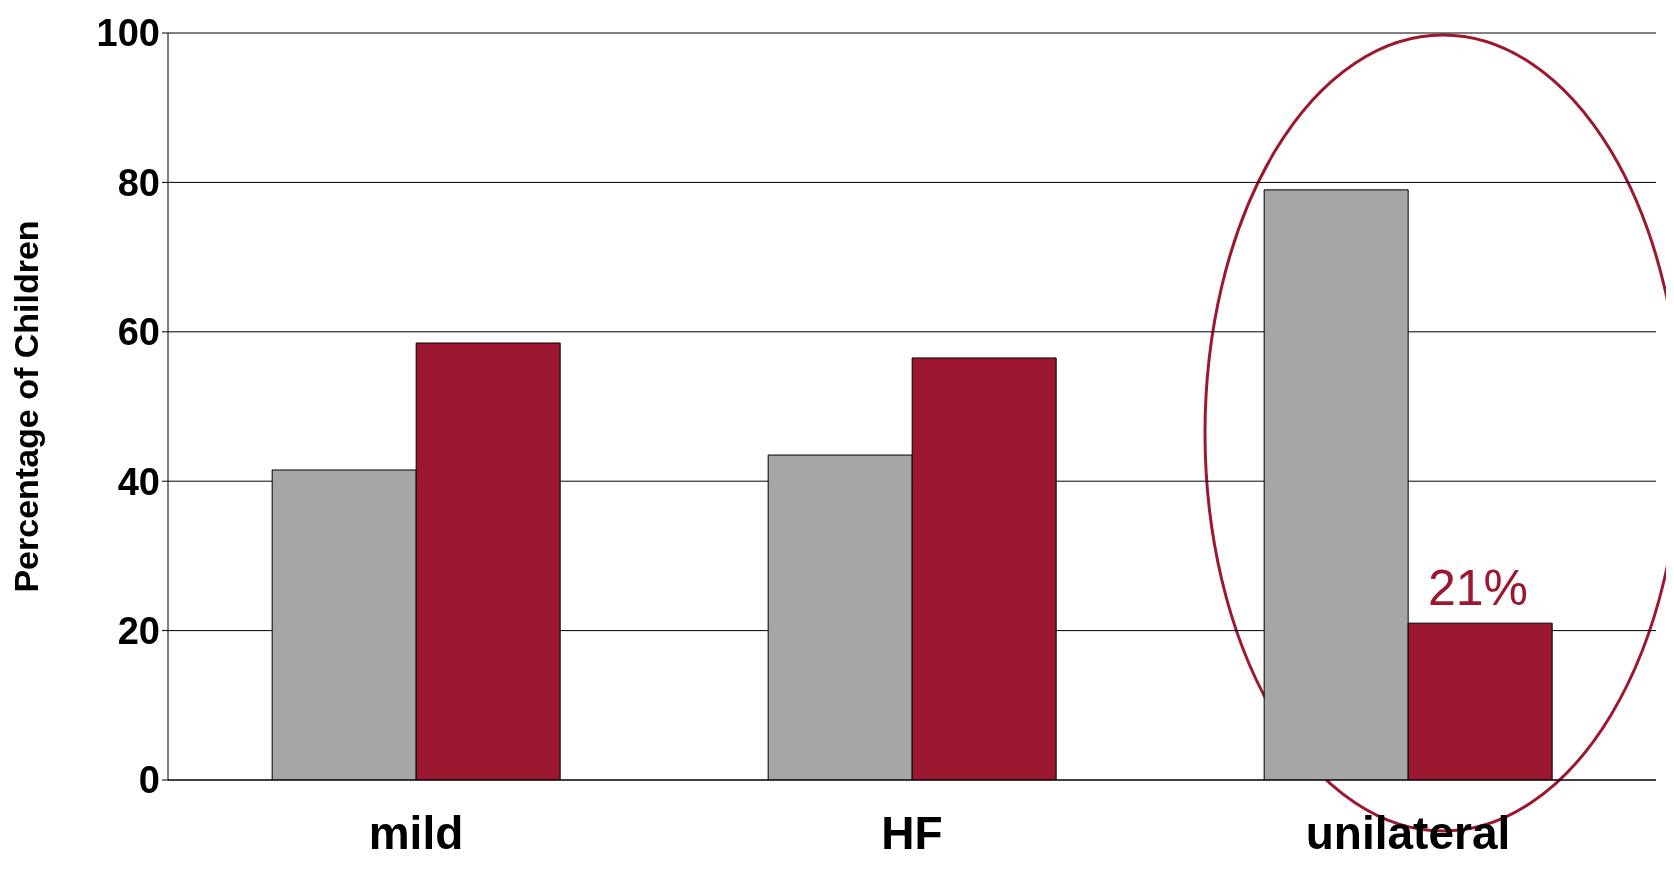 The image size is (1674, 883). What do you see at coordinates (1408, 832) in the screenshot?
I see `x-tick-label: unilateral` at bounding box center [1408, 832].